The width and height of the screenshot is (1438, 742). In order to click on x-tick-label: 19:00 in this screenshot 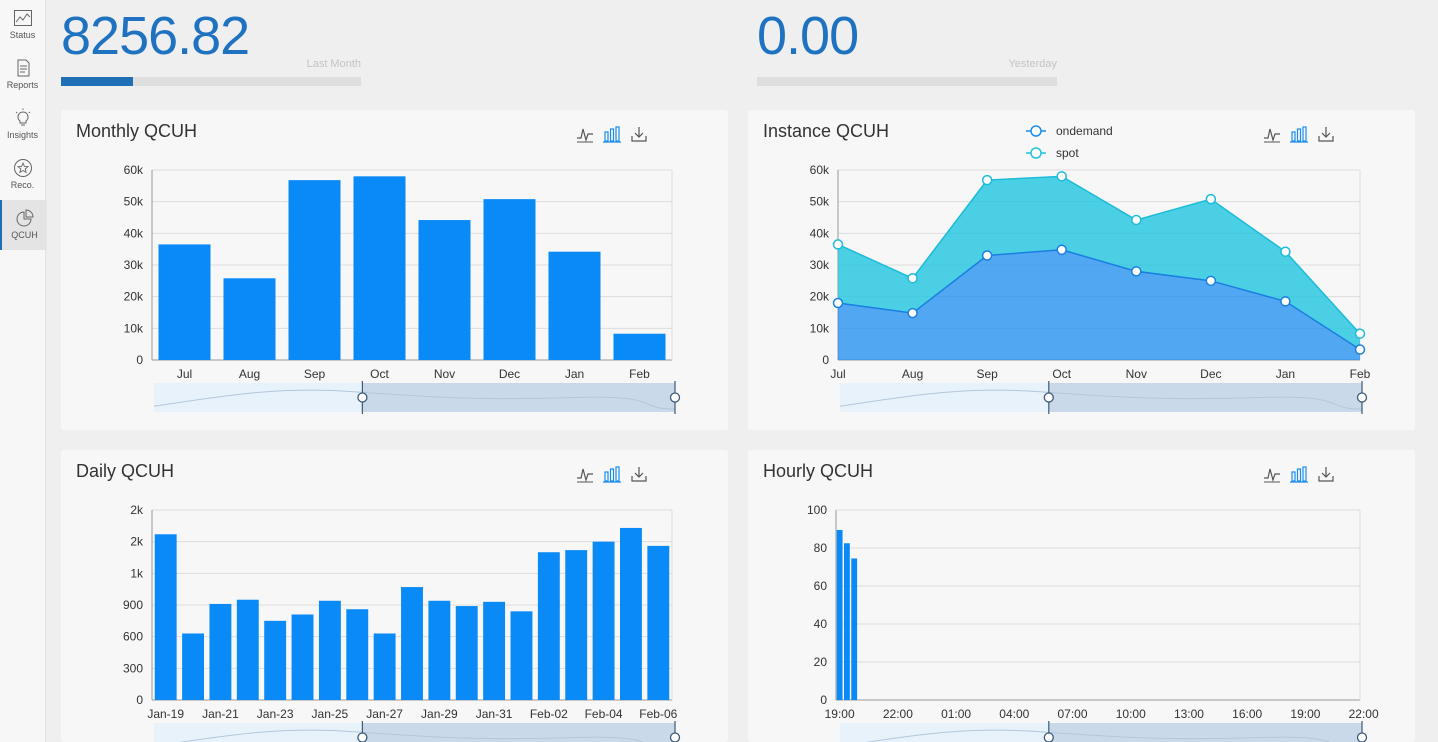, I will do `click(1305, 714)`.